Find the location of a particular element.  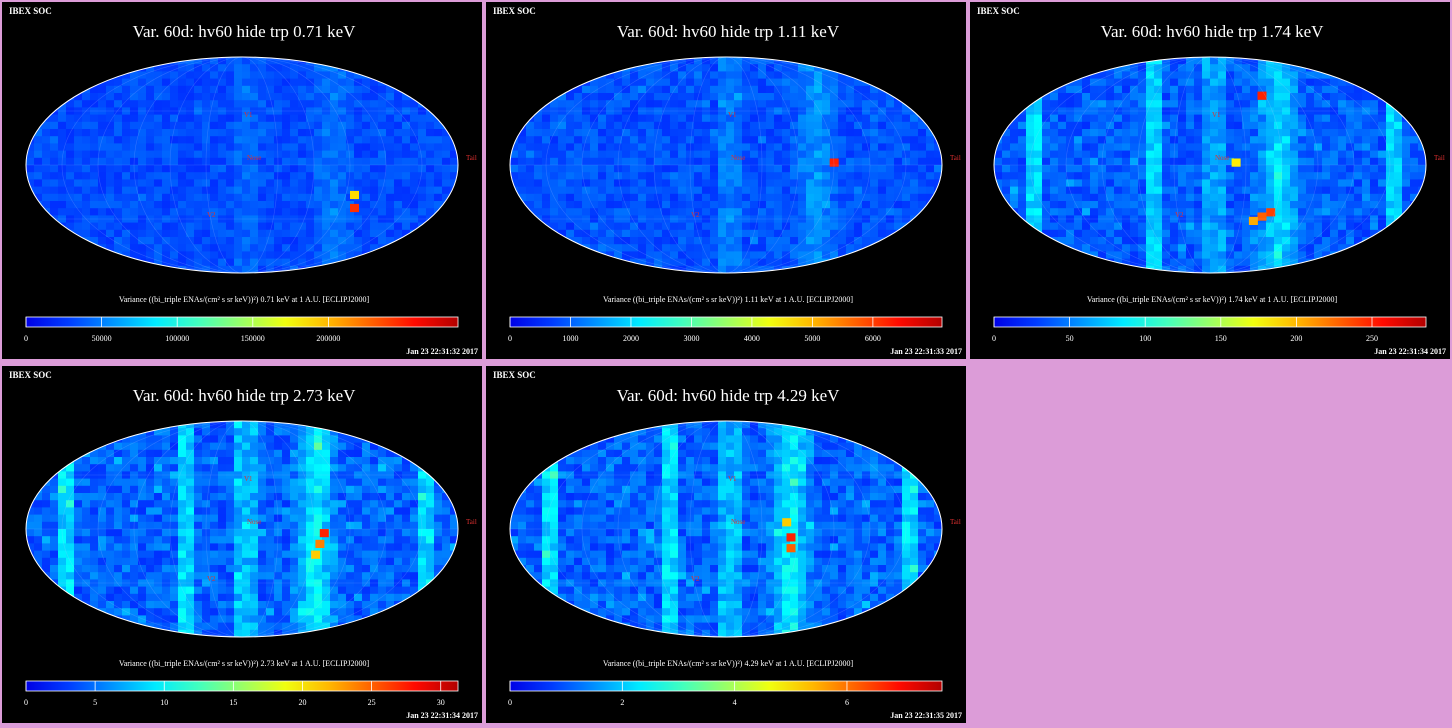

colorbar-tick-label: 150 is located at coordinates (1220, 338).